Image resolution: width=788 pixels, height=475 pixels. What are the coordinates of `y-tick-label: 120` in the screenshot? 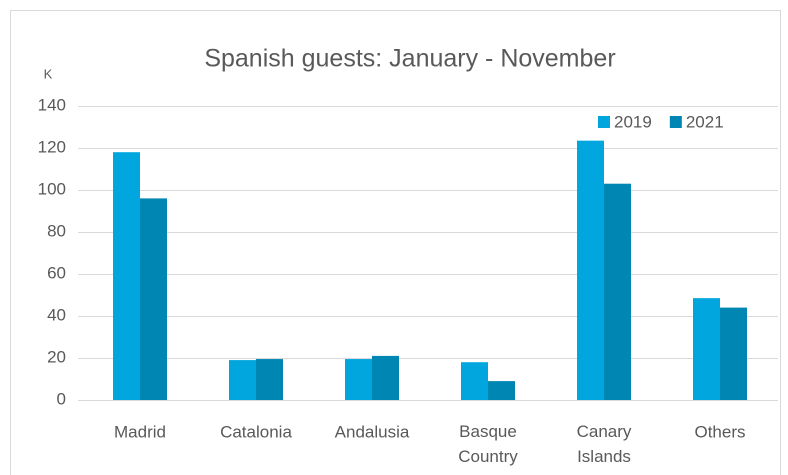 It's located at (52, 146).